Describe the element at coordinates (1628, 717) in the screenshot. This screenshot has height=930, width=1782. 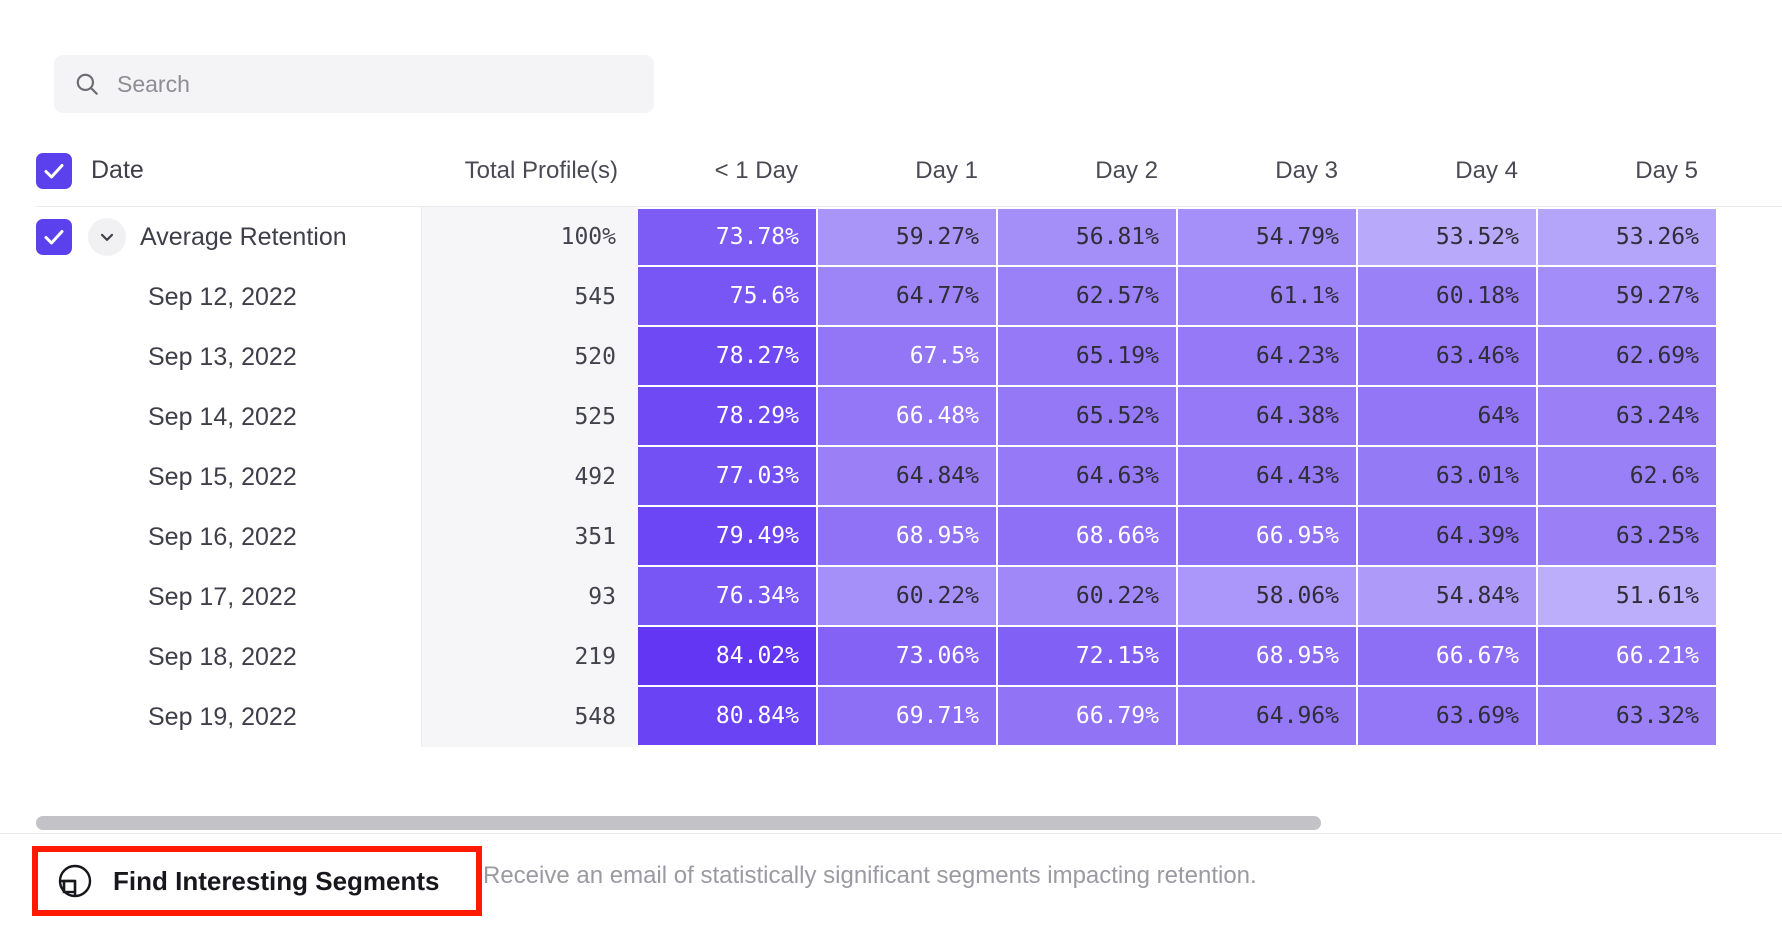
I see `retention-cell: 63.32%` at that location.